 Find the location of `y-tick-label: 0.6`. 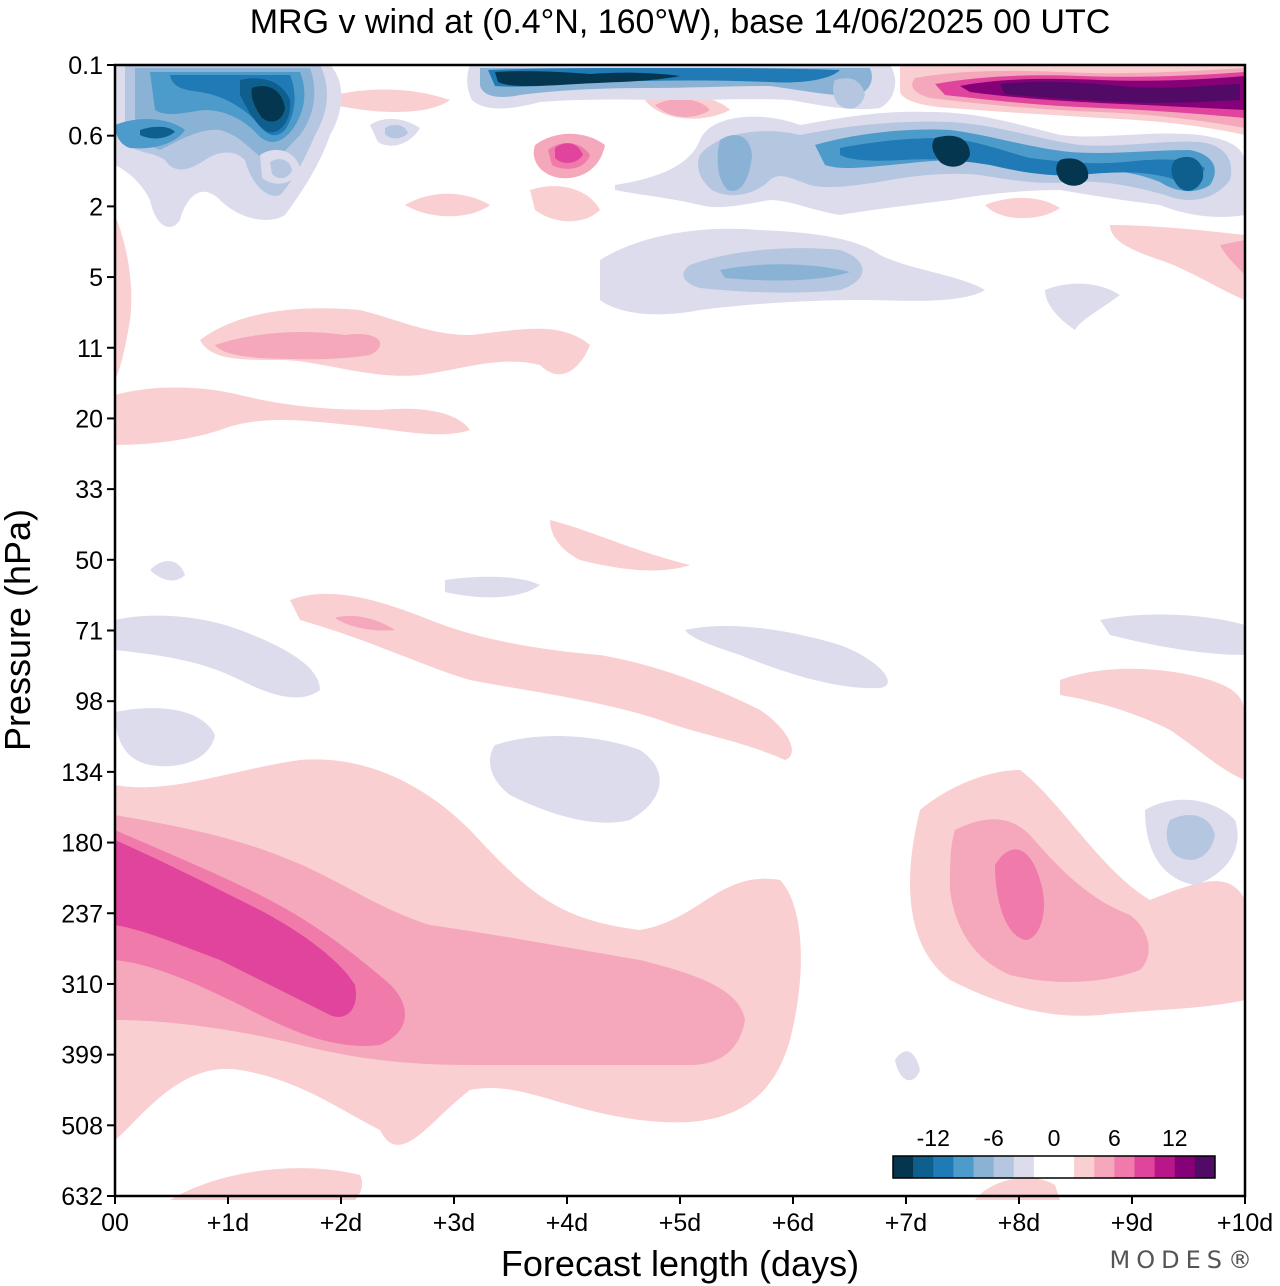

y-tick-label: 0.6 is located at coordinates (85, 137).